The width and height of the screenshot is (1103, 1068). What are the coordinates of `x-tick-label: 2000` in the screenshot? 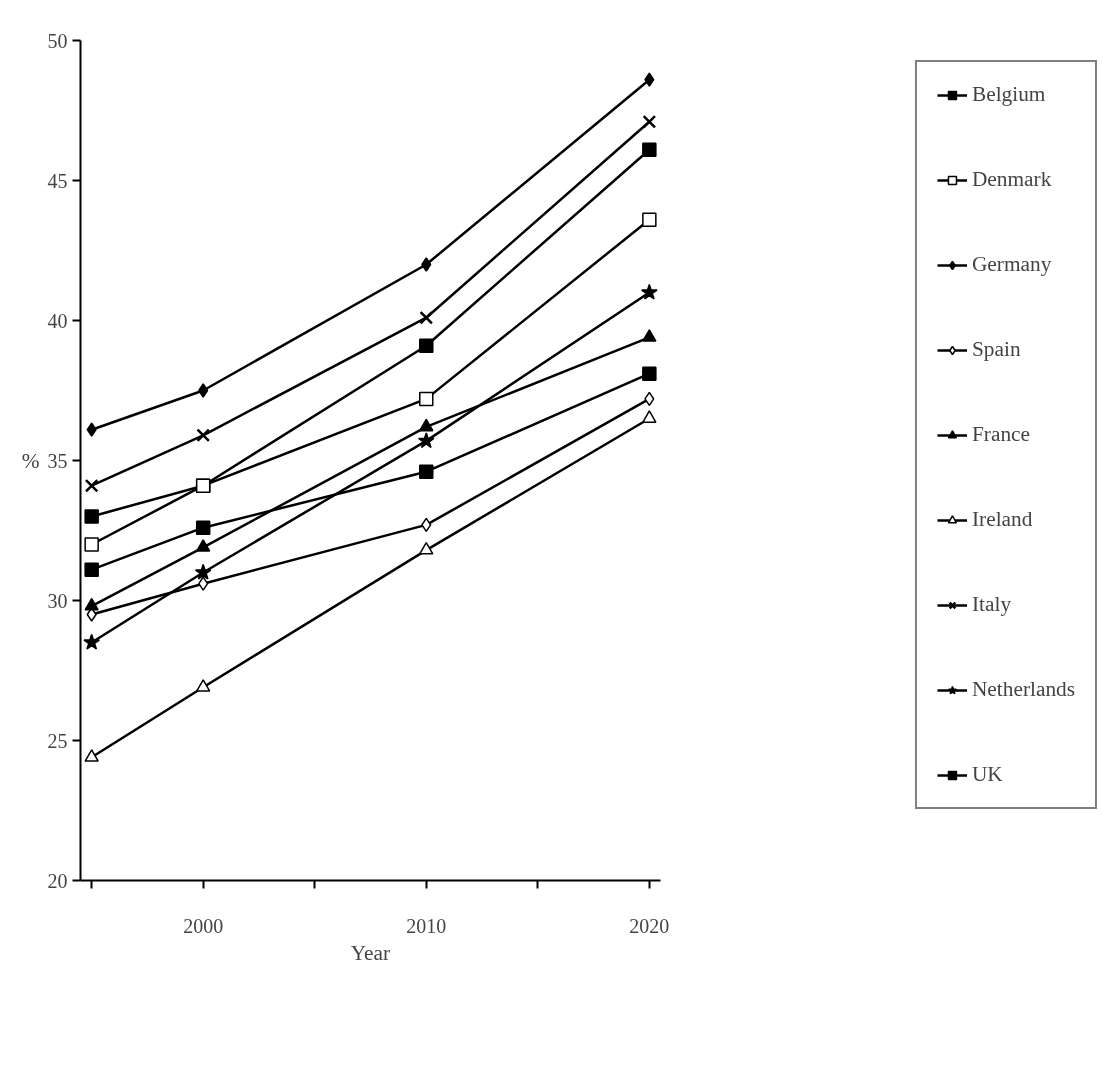 It's located at (203, 925).